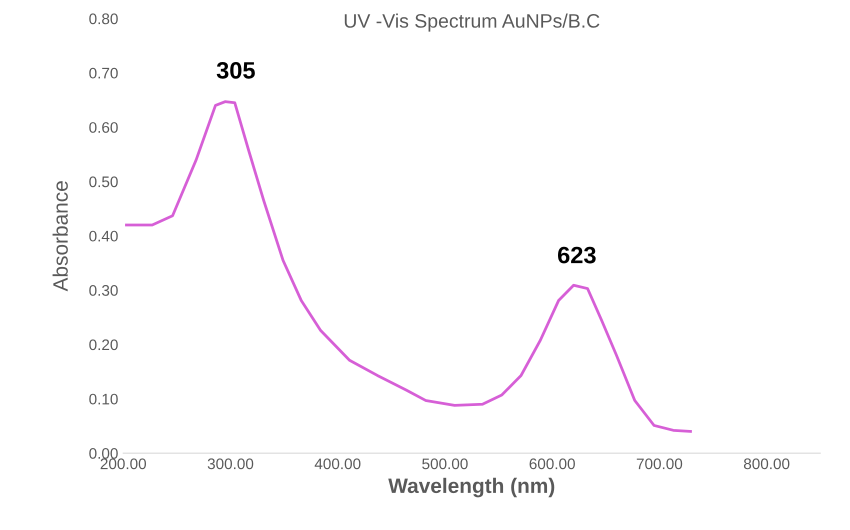  Describe the element at coordinates (103, 127) in the screenshot. I see `y-tick-label: 0.60` at that location.